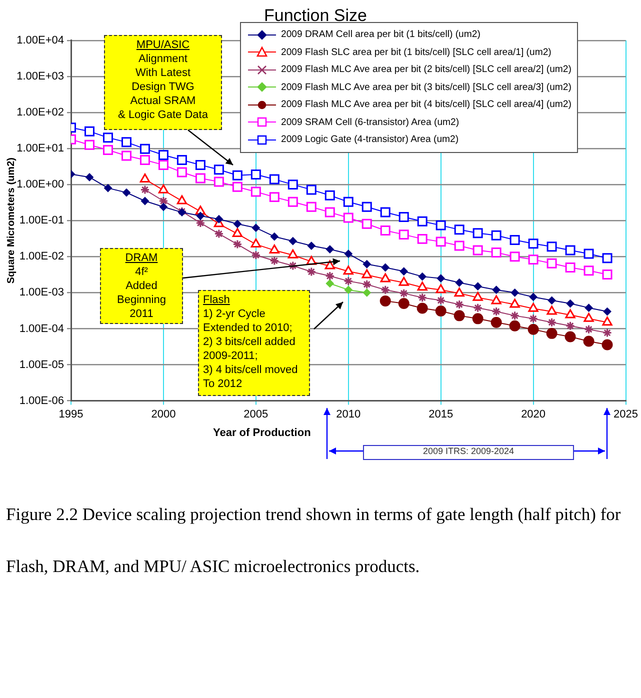  What do you see at coordinates (441, 414) in the screenshot?
I see `x-tick-label: 2015` at bounding box center [441, 414].